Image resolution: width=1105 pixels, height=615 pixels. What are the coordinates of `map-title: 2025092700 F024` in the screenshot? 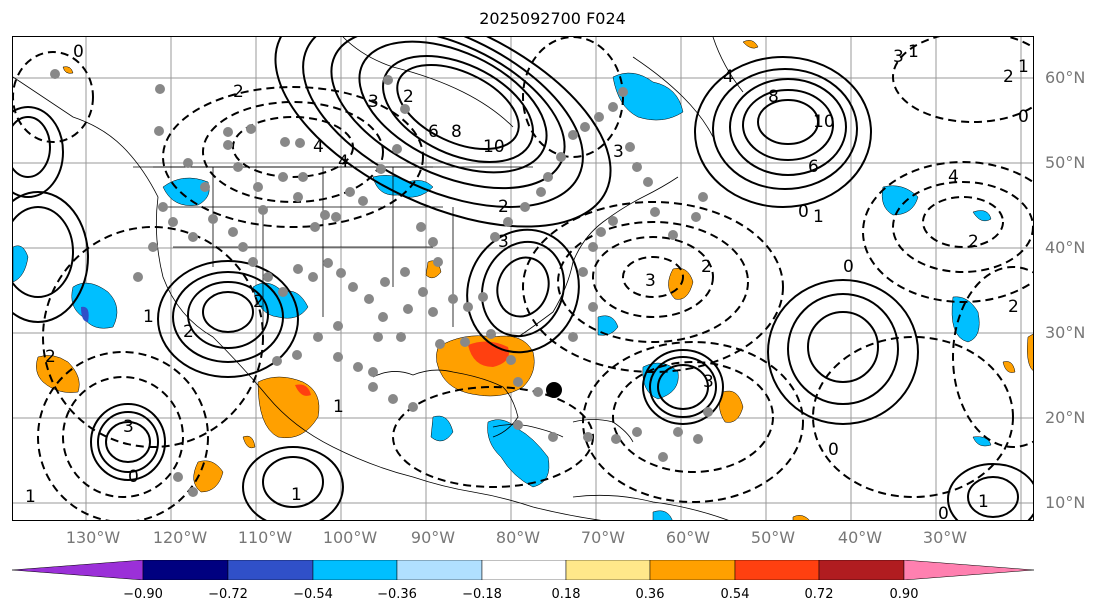 It's located at (552, 18).